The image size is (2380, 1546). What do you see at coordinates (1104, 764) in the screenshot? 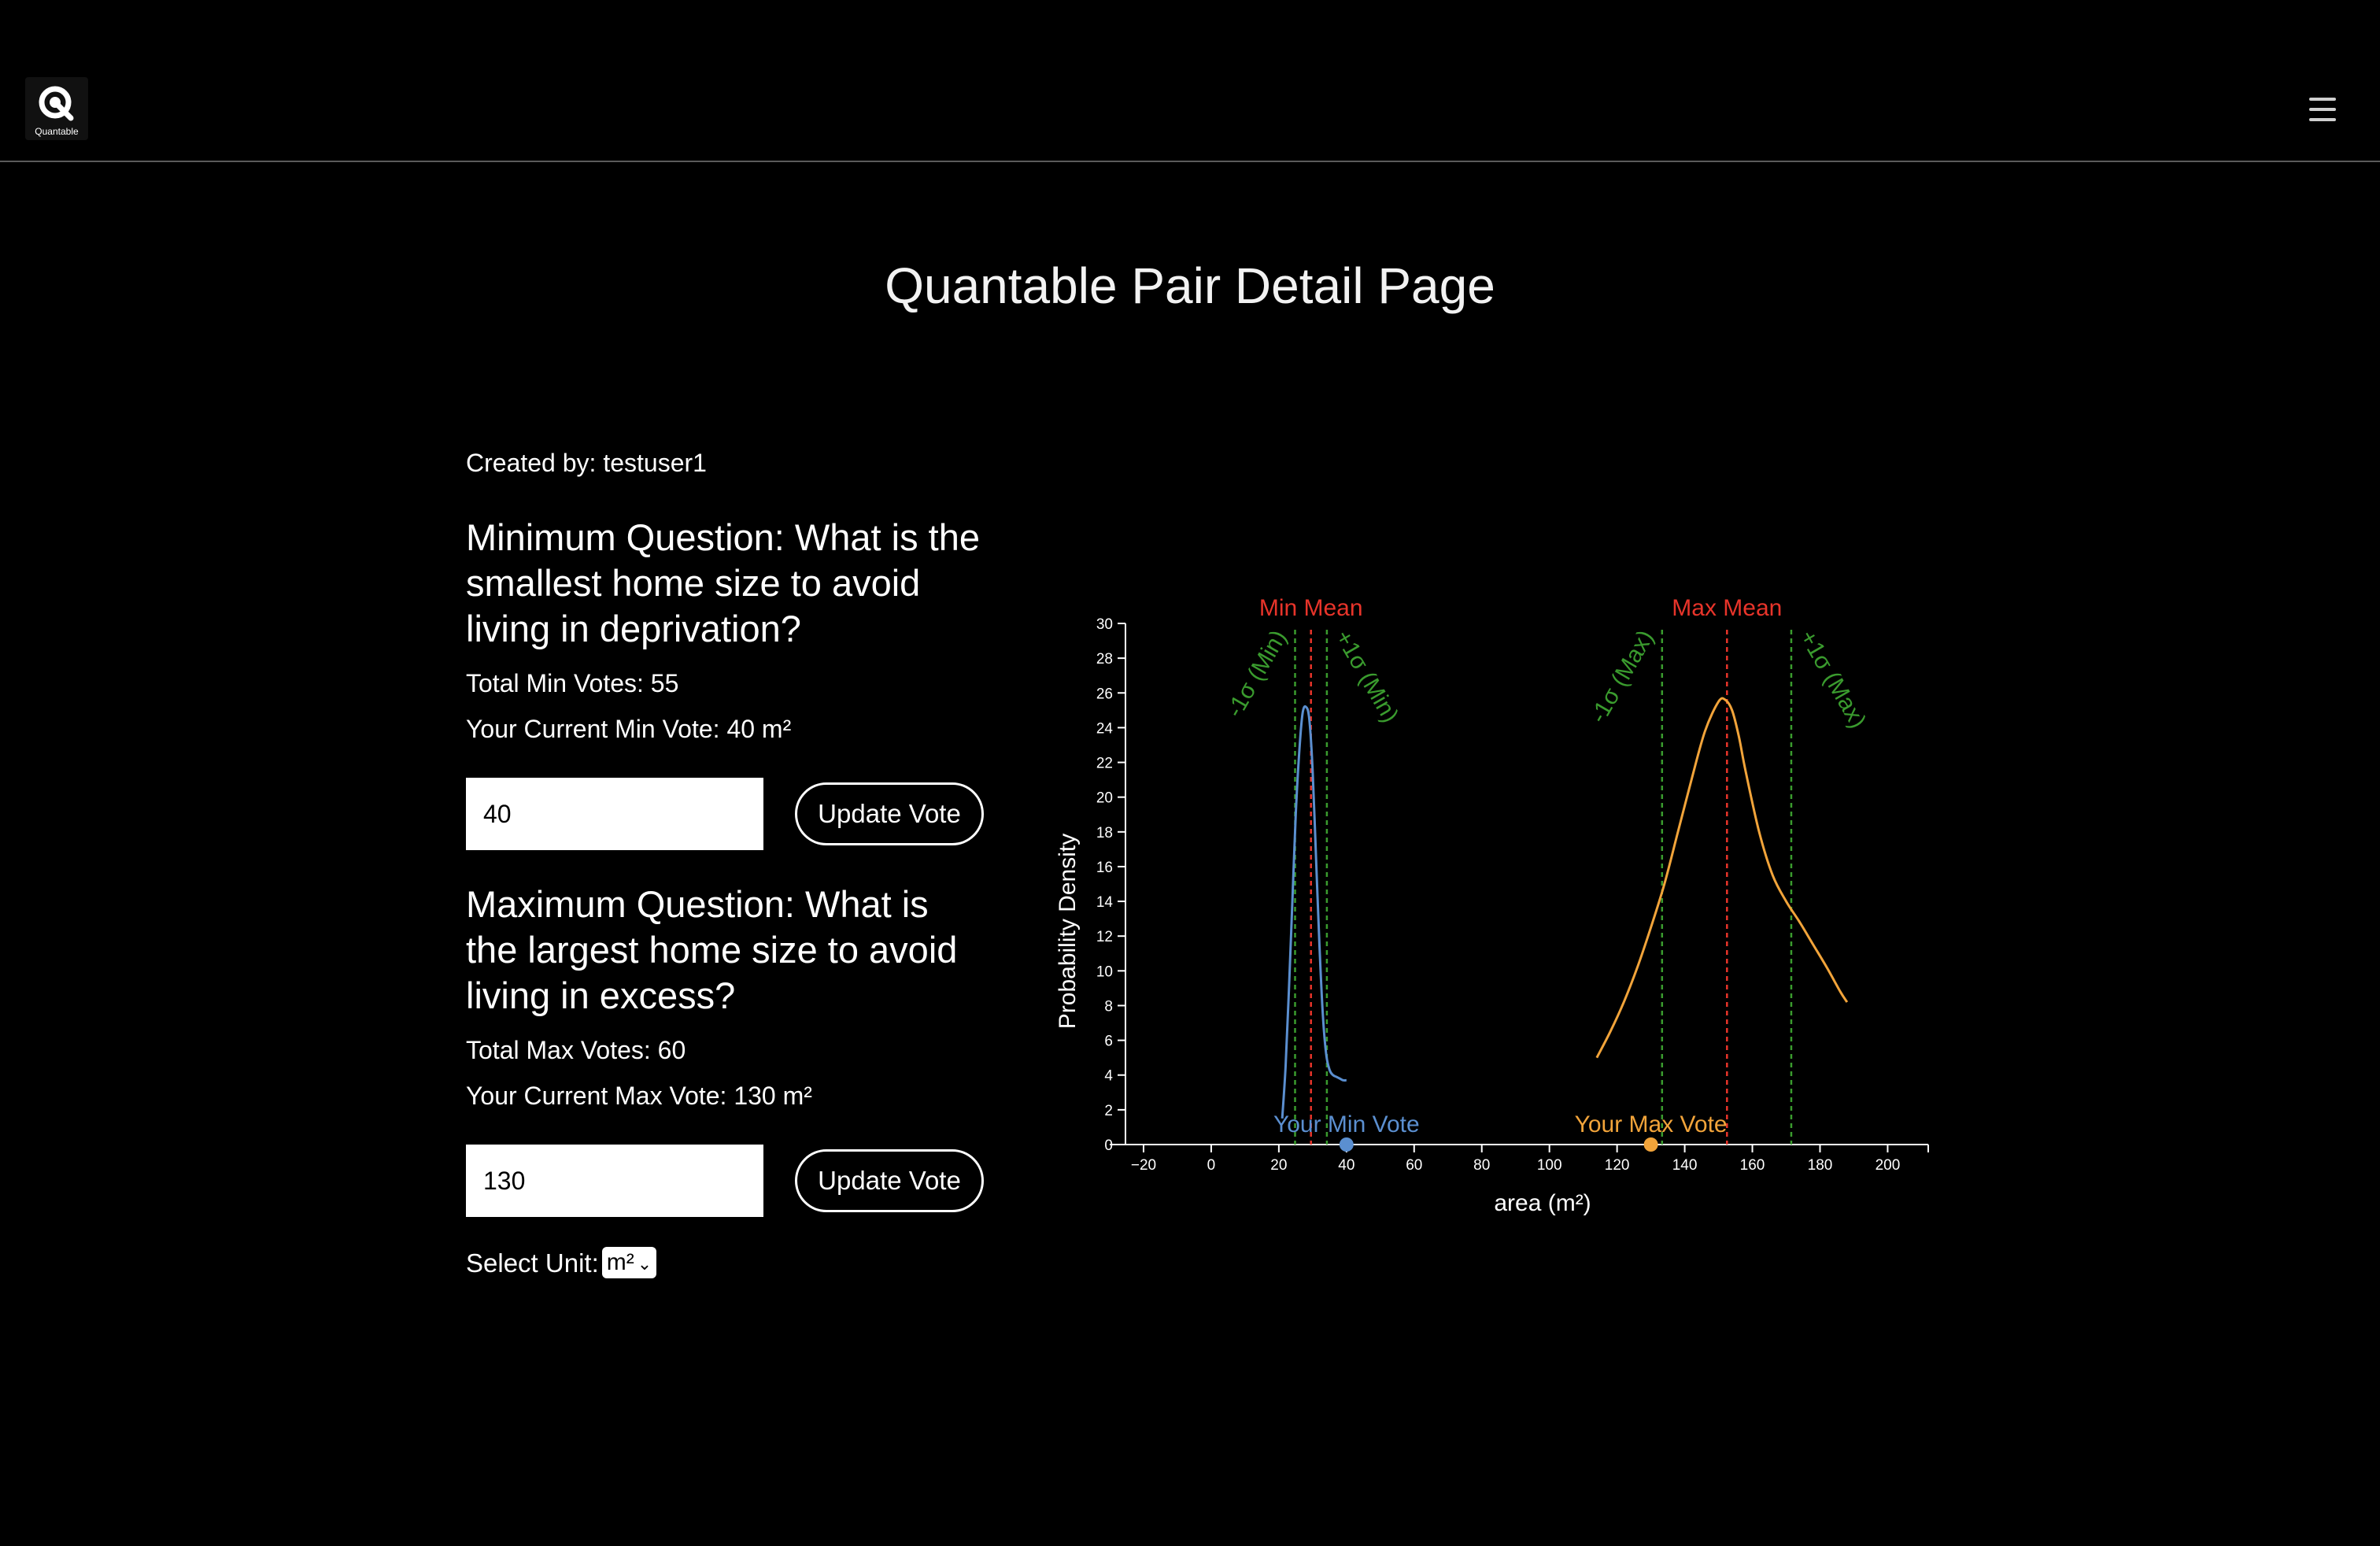
I see `y-tick-label: 22` at bounding box center [1104, 764].